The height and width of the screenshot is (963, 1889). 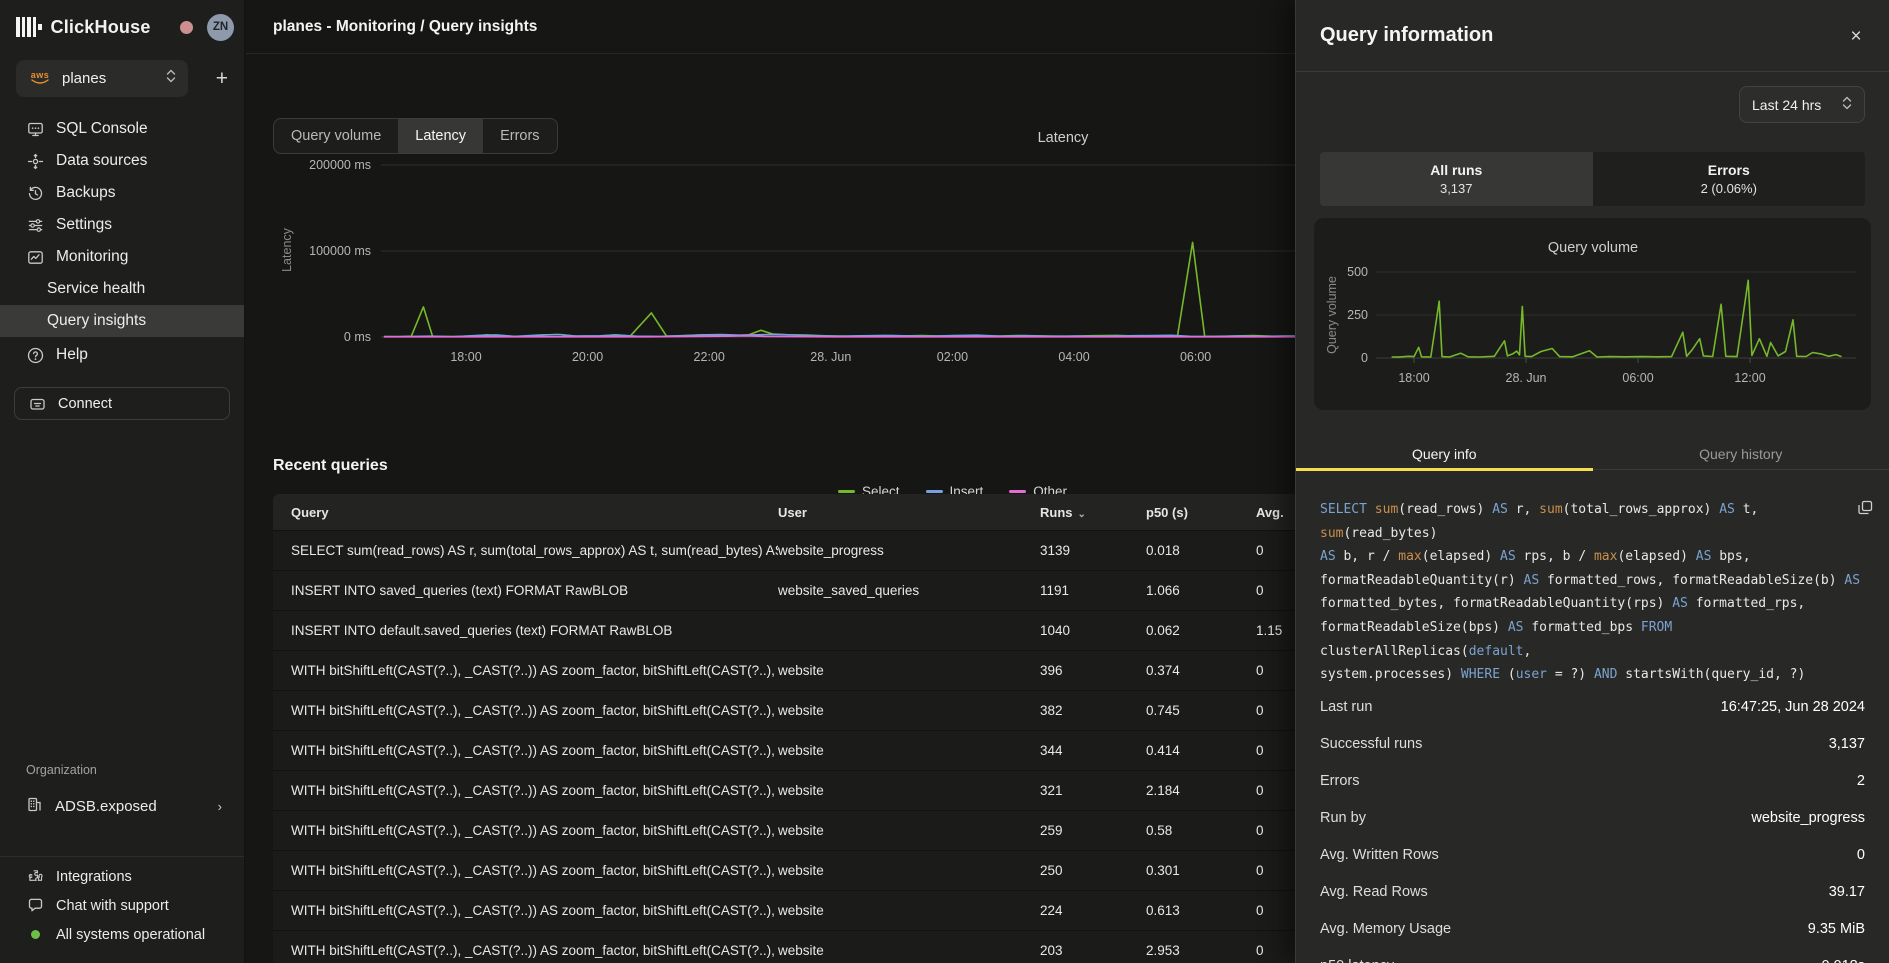 I want to click on tab-query-volume: Query volume, so click(x=336, y=136).